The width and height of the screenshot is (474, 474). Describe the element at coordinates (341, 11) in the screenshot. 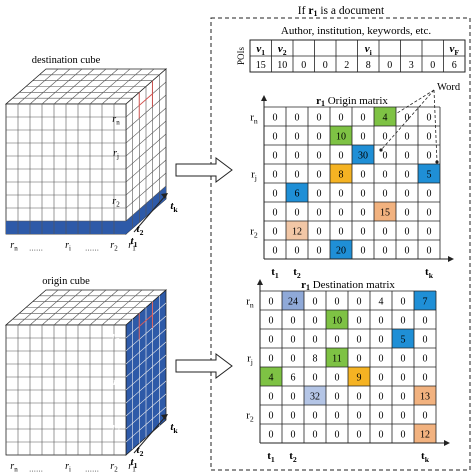

I see `panel-title: If r1 is a document` at that location.